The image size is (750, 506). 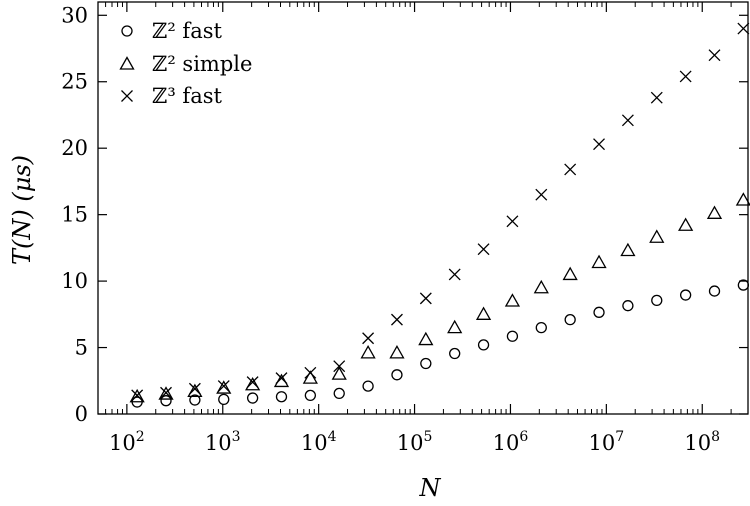 What do you see at coordinates (187, 96) in the screenshot?
I see `legend-label-series-2: ℤ³ fast` at bounding box center [187, 96].